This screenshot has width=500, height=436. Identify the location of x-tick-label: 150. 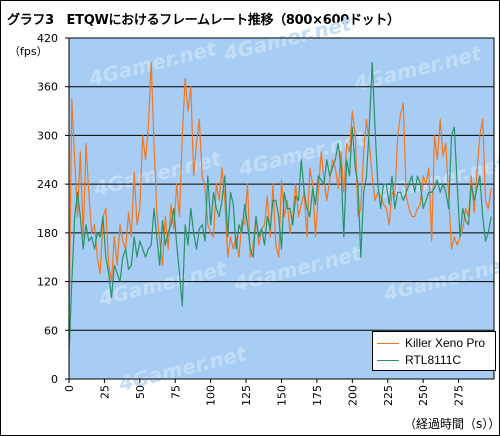
(282, 395).